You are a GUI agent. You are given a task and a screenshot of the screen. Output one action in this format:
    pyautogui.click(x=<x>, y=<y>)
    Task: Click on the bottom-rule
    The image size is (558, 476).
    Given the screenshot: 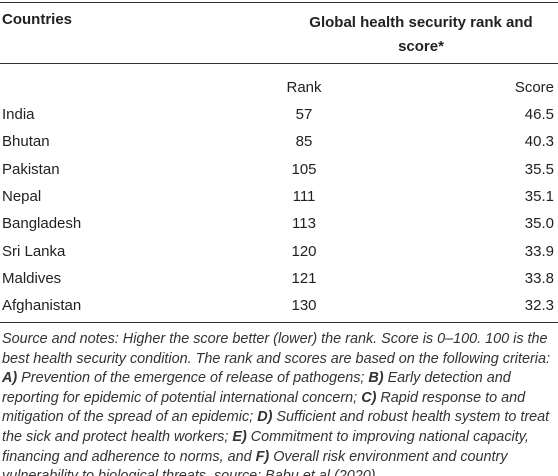 What is the action you would take?
    pyautogui.click(x=279, y=322)
    